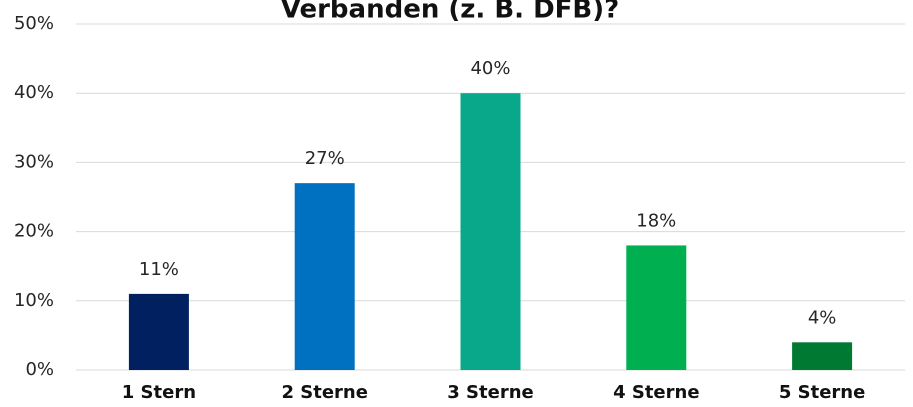  What do you see at coordinates (490, 392) in the screenshot?
I see `x-tick-label: 3 Sterne` at bounding box center [490, 392].